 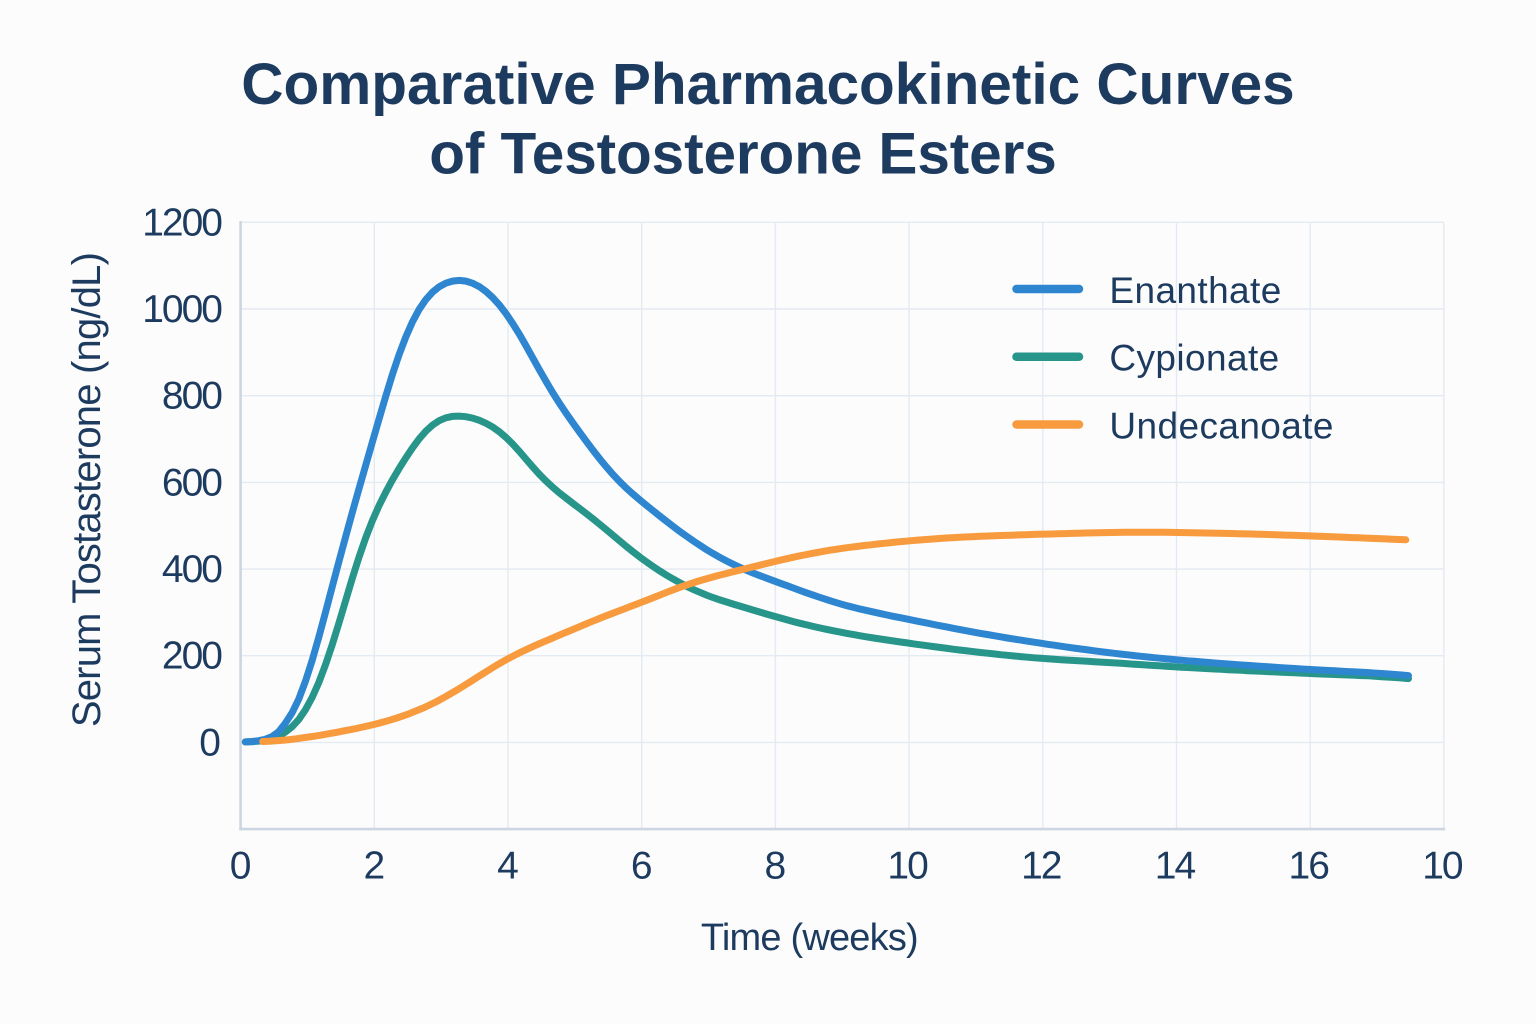 What do you see at coordinates (182, 222) in the screenshot?
I see `svg-text: 1200` at bounding box center [182, 222].